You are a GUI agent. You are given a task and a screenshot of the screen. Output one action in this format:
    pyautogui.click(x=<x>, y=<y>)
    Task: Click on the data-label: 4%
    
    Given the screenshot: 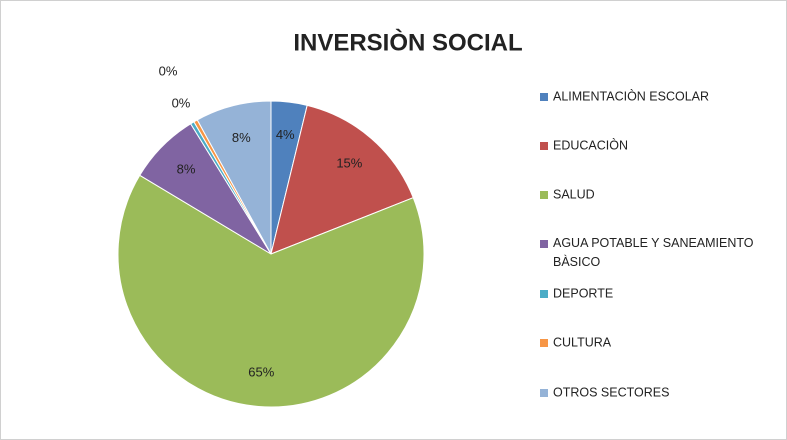 What is the action you would take?
    pyautogui.click(x=285, y=134)
    